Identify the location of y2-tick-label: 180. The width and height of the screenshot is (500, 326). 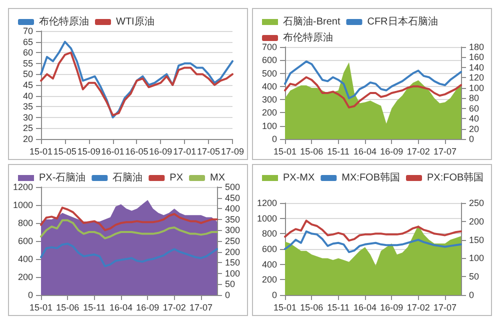
(476, 47).